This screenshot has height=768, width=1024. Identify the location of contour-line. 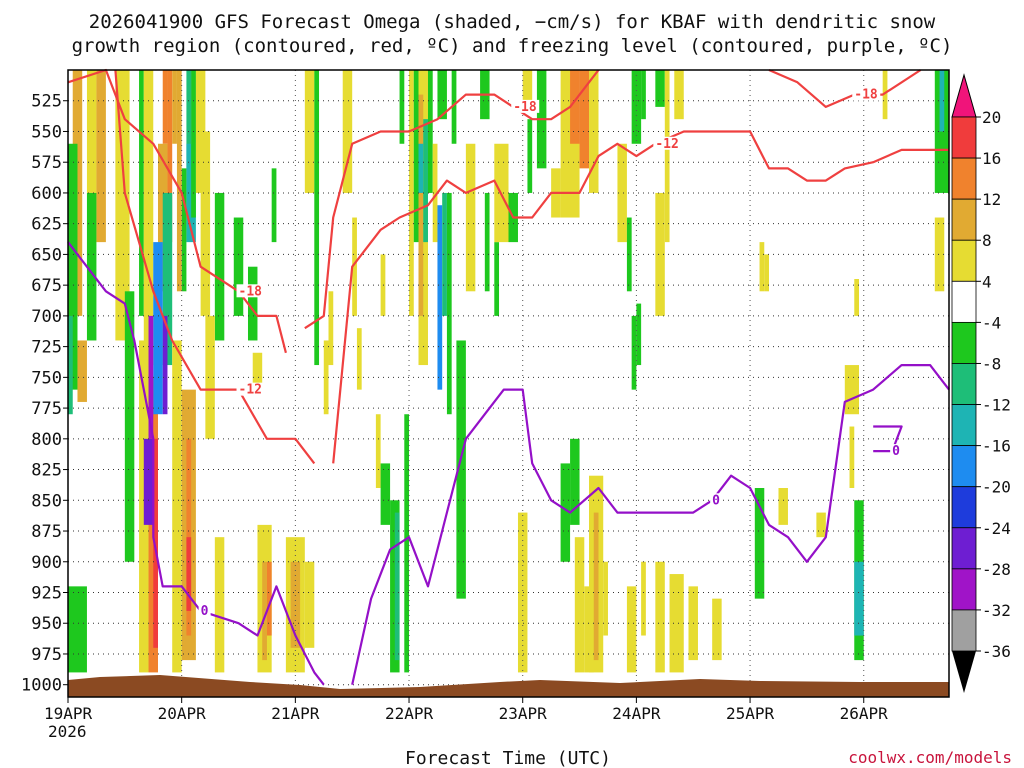
(215, 267).